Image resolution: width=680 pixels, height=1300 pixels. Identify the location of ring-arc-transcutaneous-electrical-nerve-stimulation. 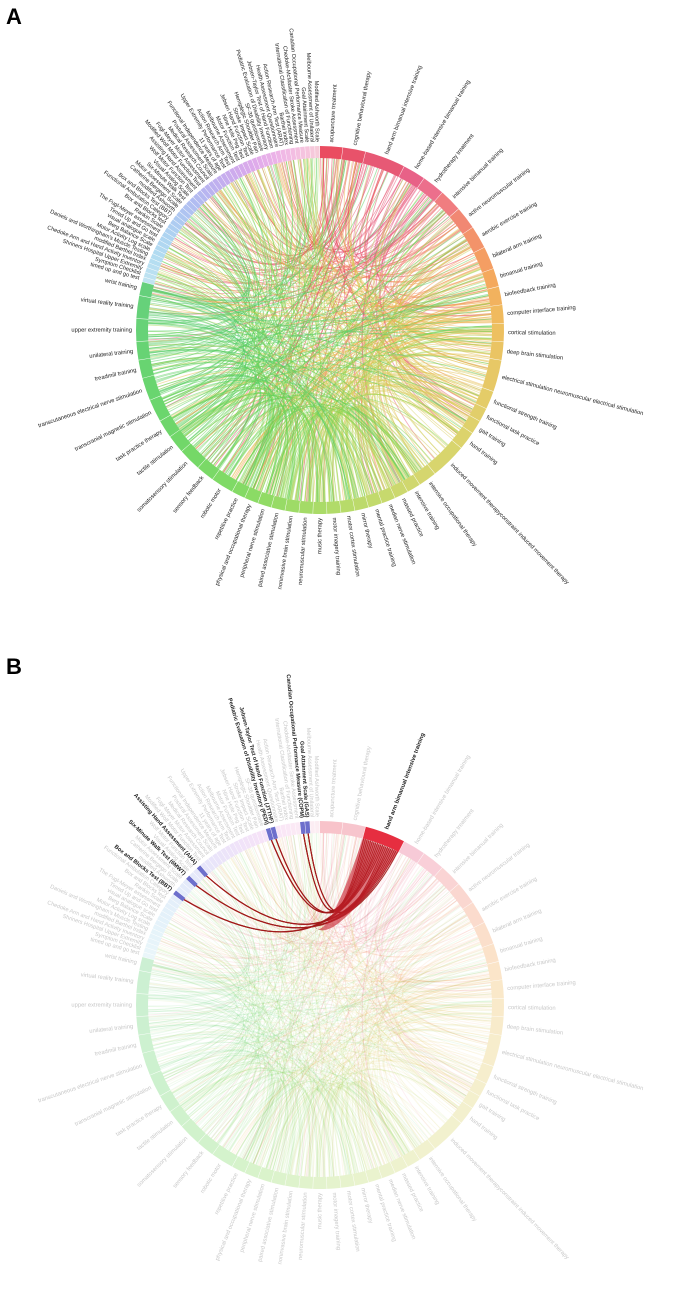
(151, 387).